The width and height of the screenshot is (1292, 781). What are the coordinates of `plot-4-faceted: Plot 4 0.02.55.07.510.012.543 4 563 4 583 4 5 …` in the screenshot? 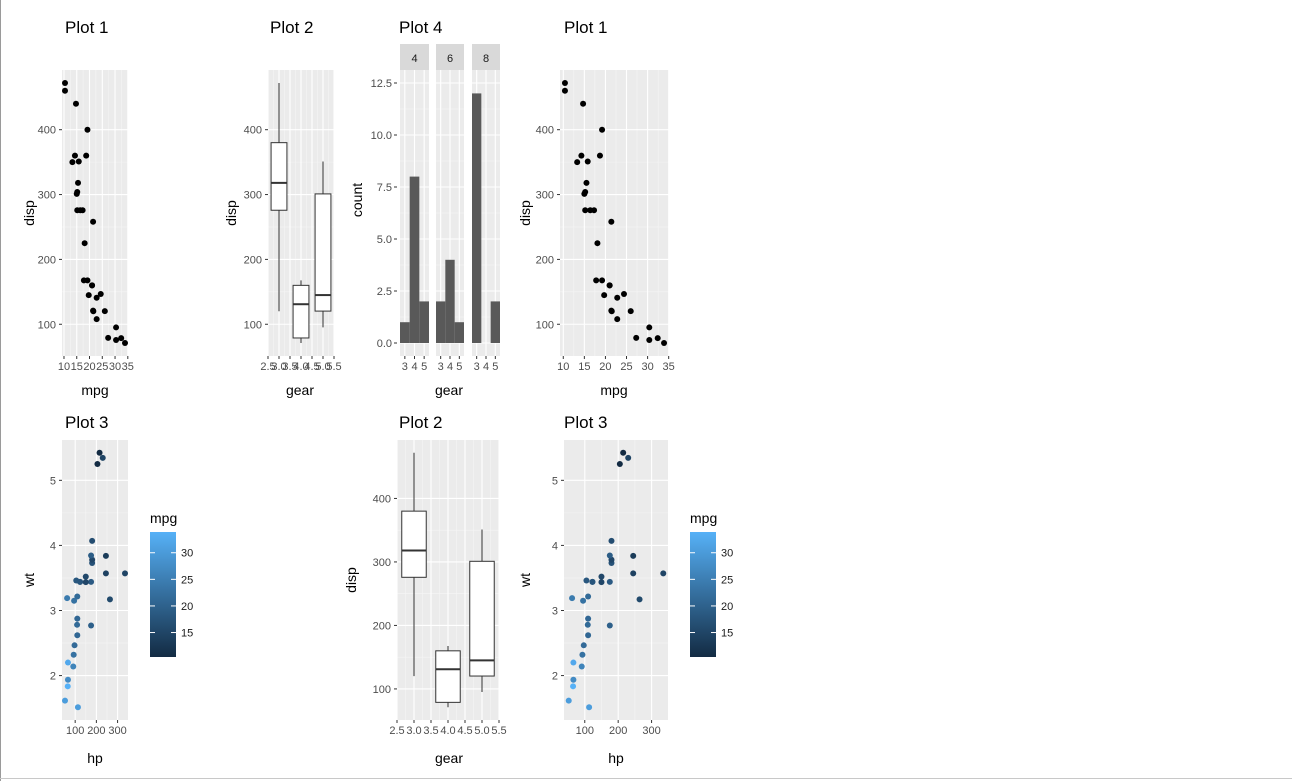 It's located at (424, 208).